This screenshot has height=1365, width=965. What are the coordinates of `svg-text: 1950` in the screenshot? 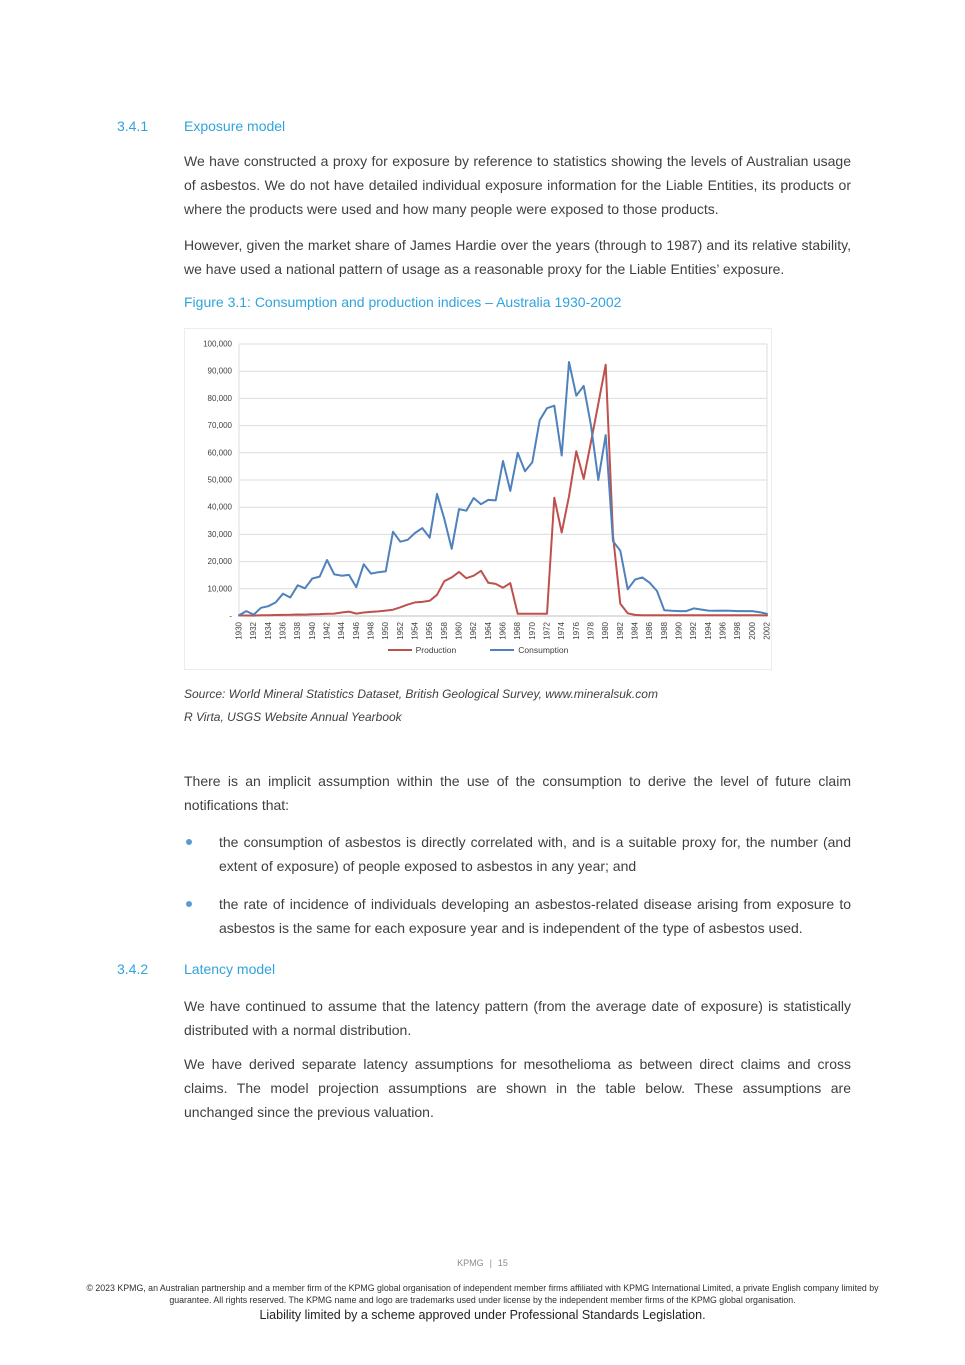 It's located at (385, 630).